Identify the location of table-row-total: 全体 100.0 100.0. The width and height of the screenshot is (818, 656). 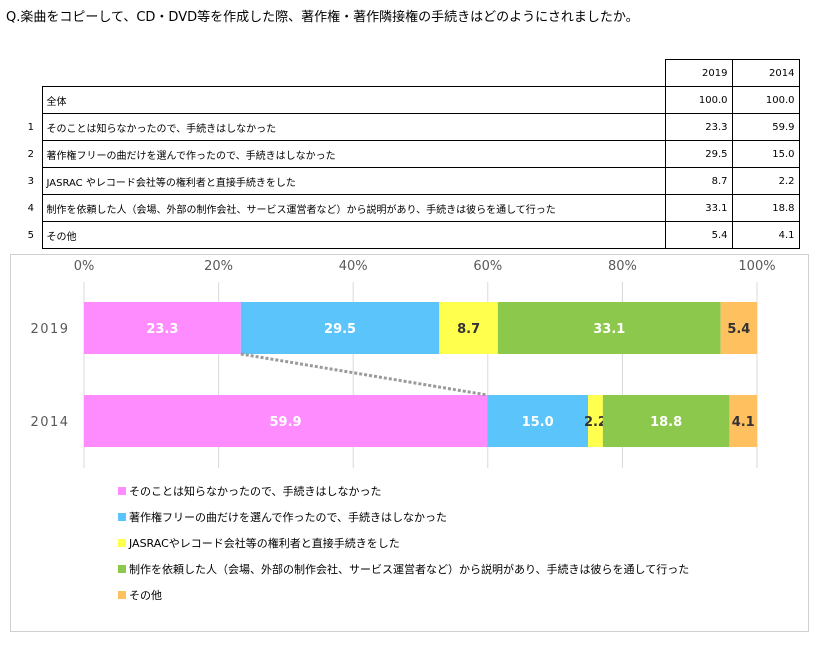
(410, 100).